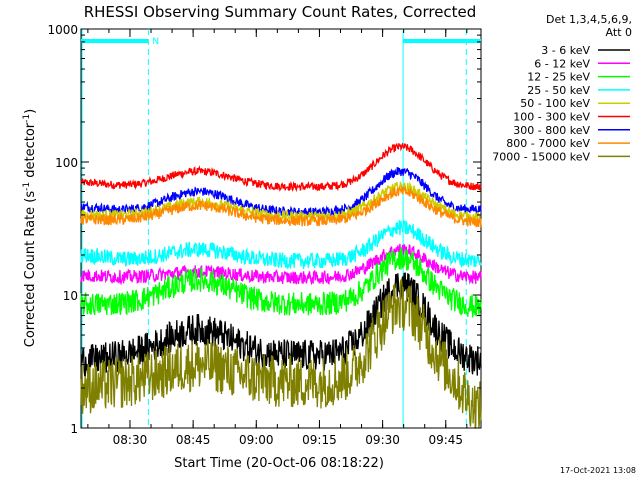  Describe the element at coordinates (155, 42) in the screenshot. I see `saa-flag-label: N` at that location.